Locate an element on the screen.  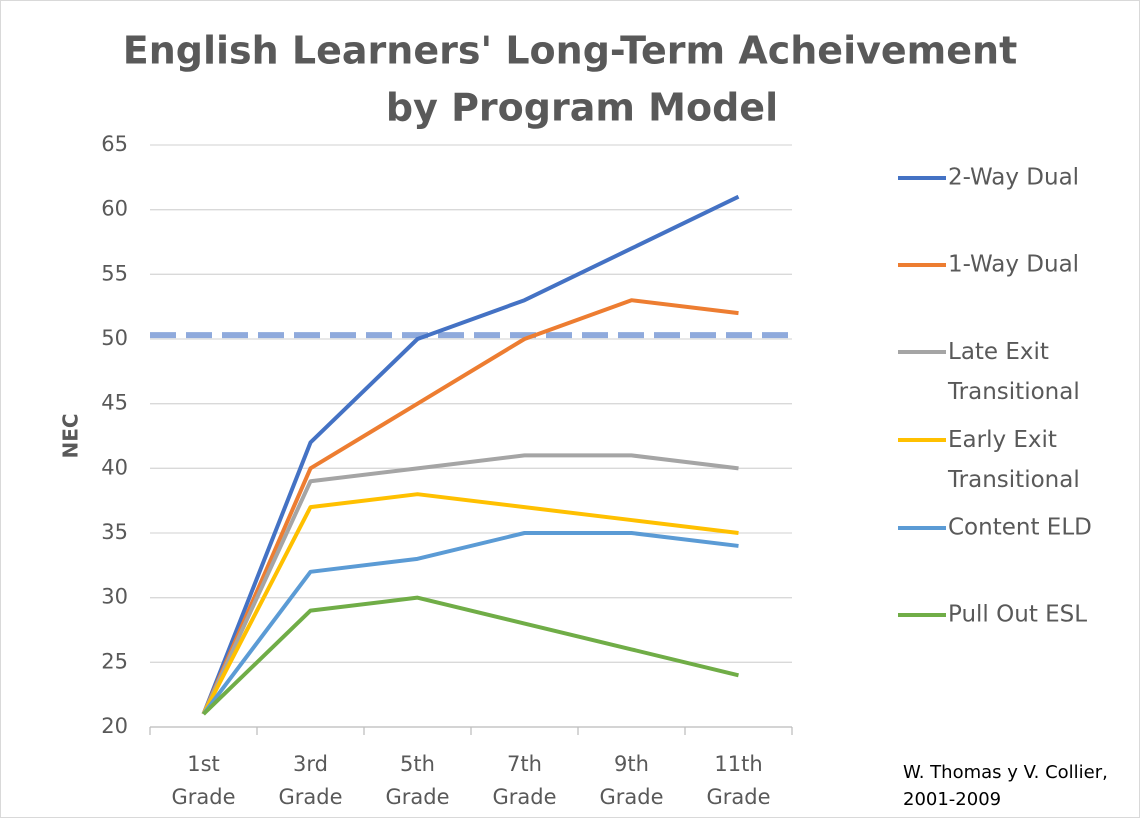
legend-label: 2-Way Dual is located at coordinates (1013, 178).